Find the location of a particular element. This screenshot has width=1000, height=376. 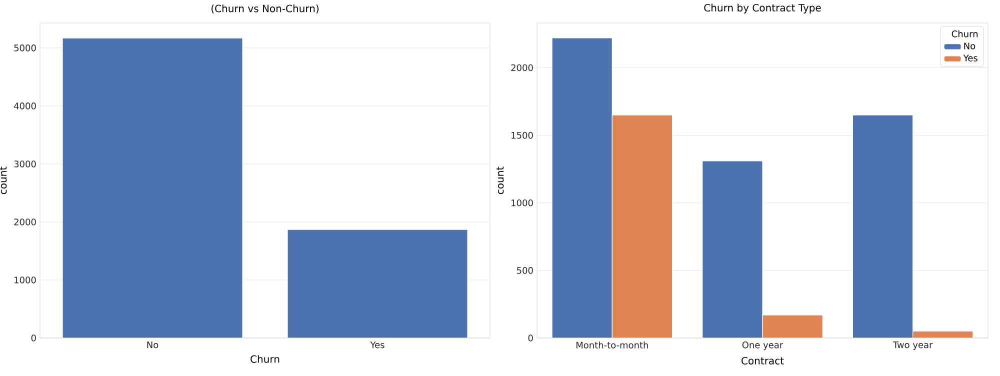

chart-title: (Churn vs Non-Churn) is located at coordinates (265, 9).